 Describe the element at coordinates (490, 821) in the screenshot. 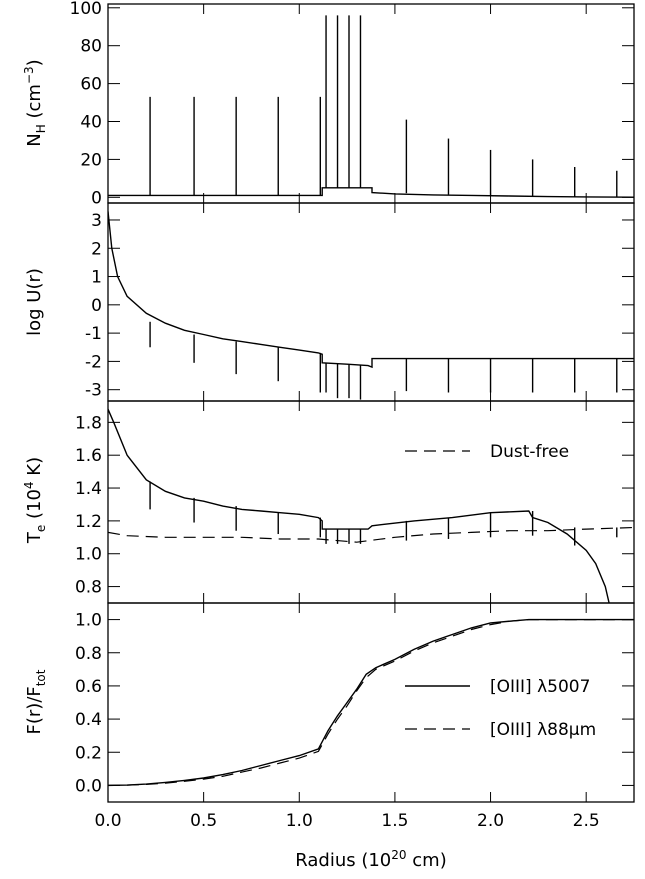

I see `x-tick-label: 2.0` at that location.